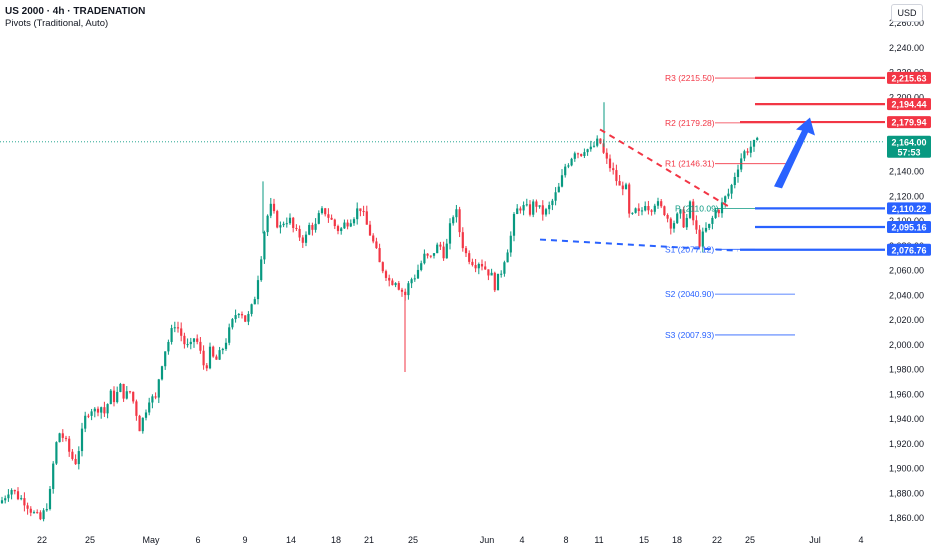 The height and width of the screenshot is (550, 932). I want to click on up-arrow, so click(794, 153).